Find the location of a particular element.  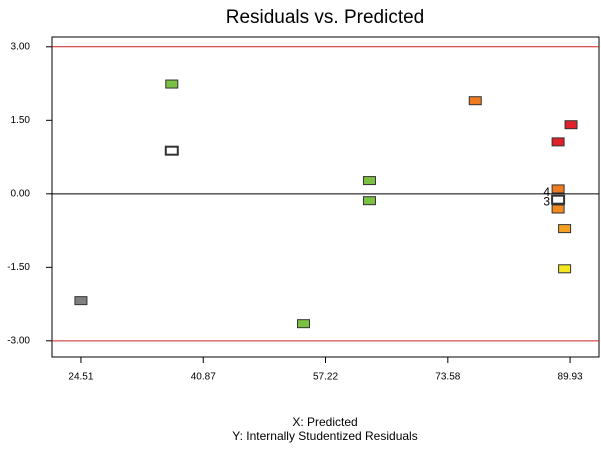

x-tick-label: 73.58 is located at coordinates (447, 377).